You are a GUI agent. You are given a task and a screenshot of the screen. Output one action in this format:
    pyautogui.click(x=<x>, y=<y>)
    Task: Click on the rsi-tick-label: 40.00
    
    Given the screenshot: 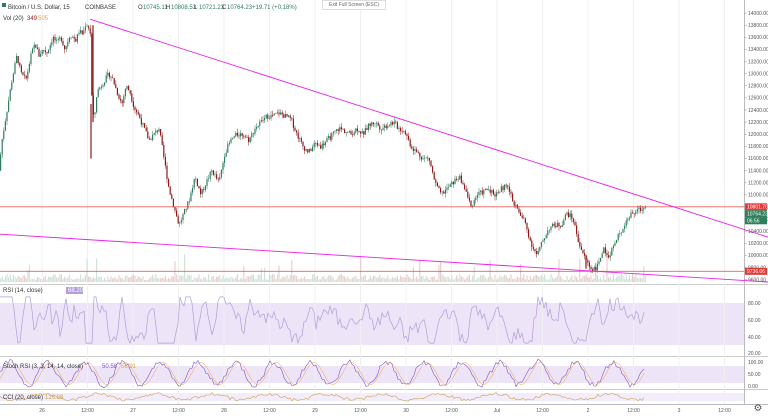 What is the action you would take?
    pyautogui.click(x=754, y=338)
    